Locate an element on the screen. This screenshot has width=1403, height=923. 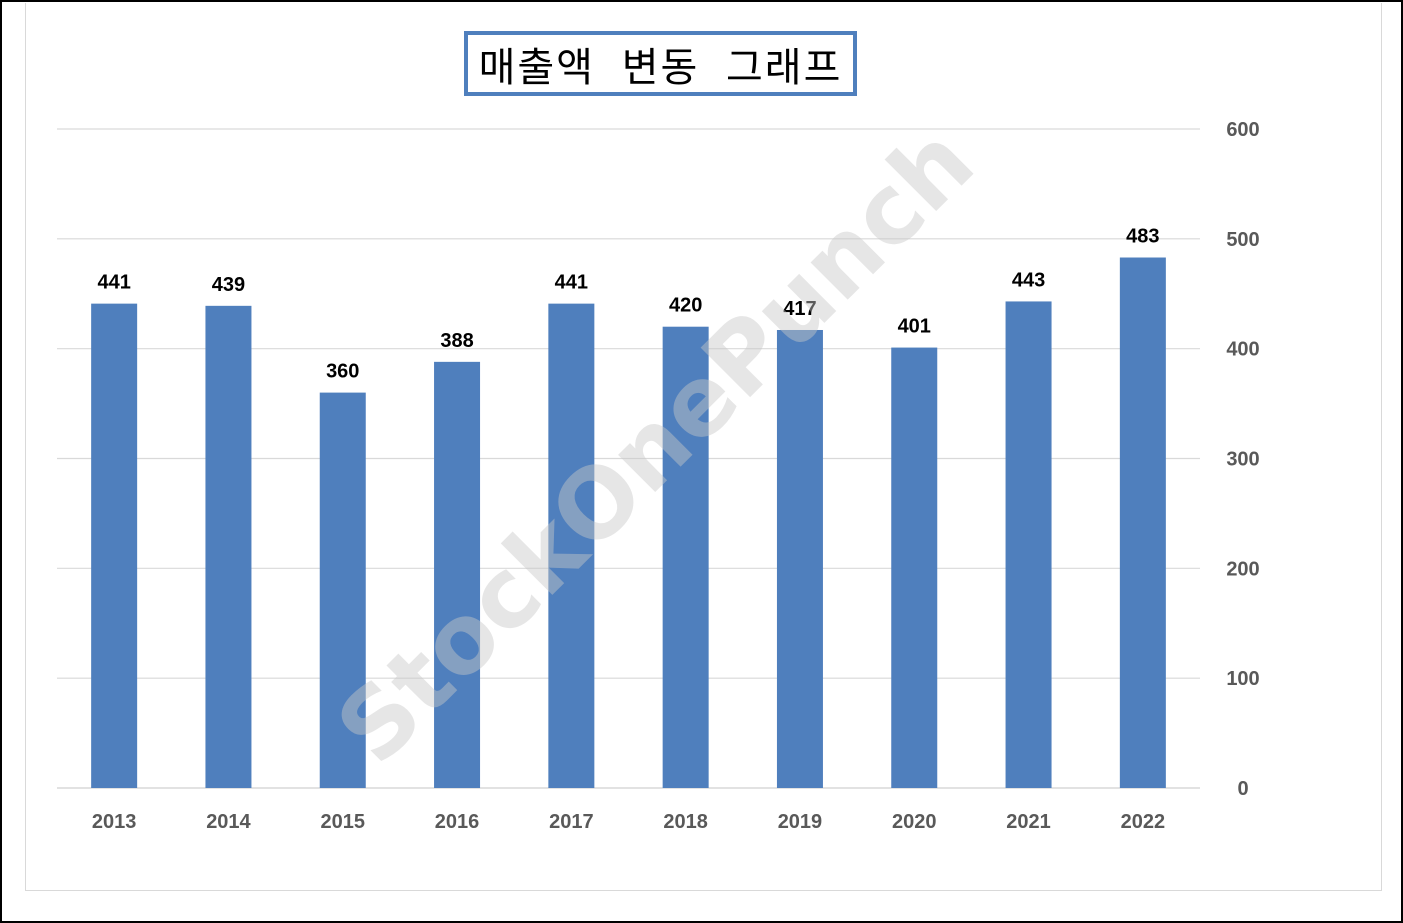
y-tick-label: 200 is located at coordinates (1242, 569).